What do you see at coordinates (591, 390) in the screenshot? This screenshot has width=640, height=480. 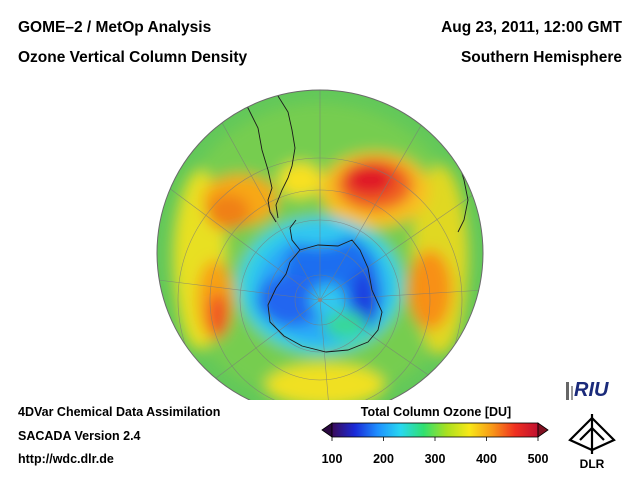 I see `riu-logo-text: RIU` at bounding box center [591, 390].